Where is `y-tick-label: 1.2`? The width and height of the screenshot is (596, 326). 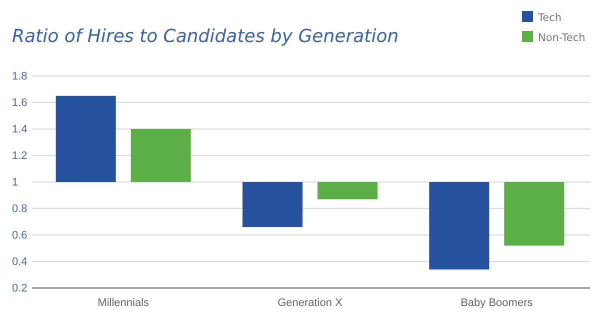
y-tick-label: 1.2 is located at coordinates (20, 156).